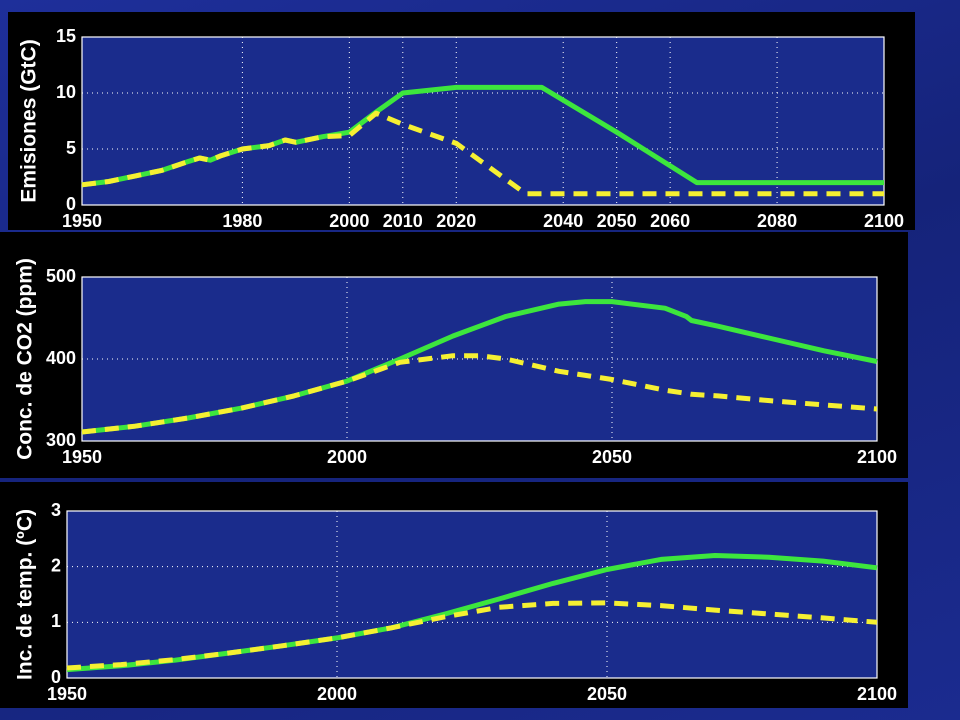  What do you see at coordinates (61, 276) in the screenshot?
I see `y-tick-label: 500` at bounding box center [61, 276].